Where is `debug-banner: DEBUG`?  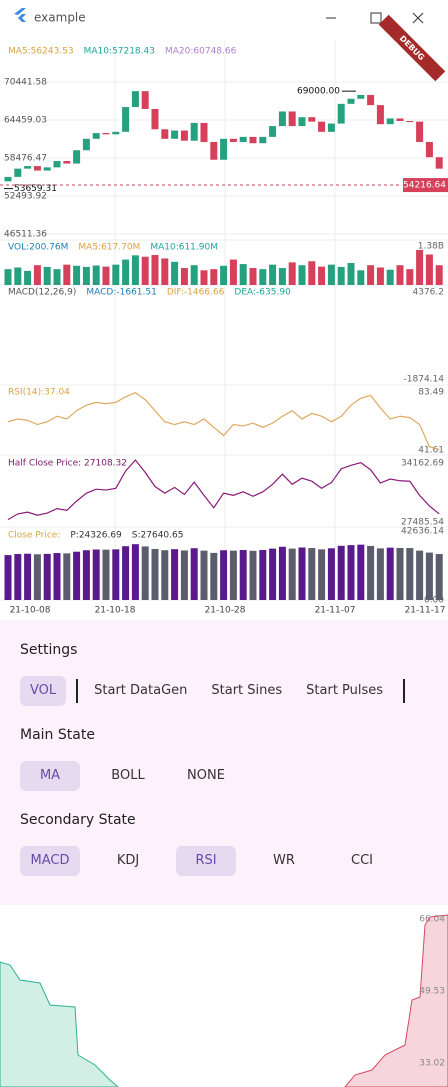
debug-banner: DEBUG is located at coordinates (412, 48).